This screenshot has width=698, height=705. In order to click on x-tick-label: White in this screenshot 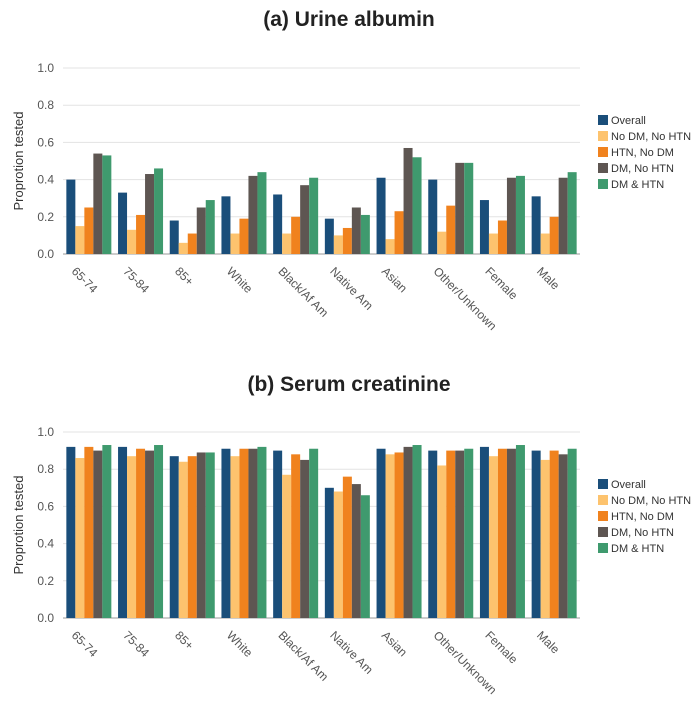, I will do `click(240, 644)`.